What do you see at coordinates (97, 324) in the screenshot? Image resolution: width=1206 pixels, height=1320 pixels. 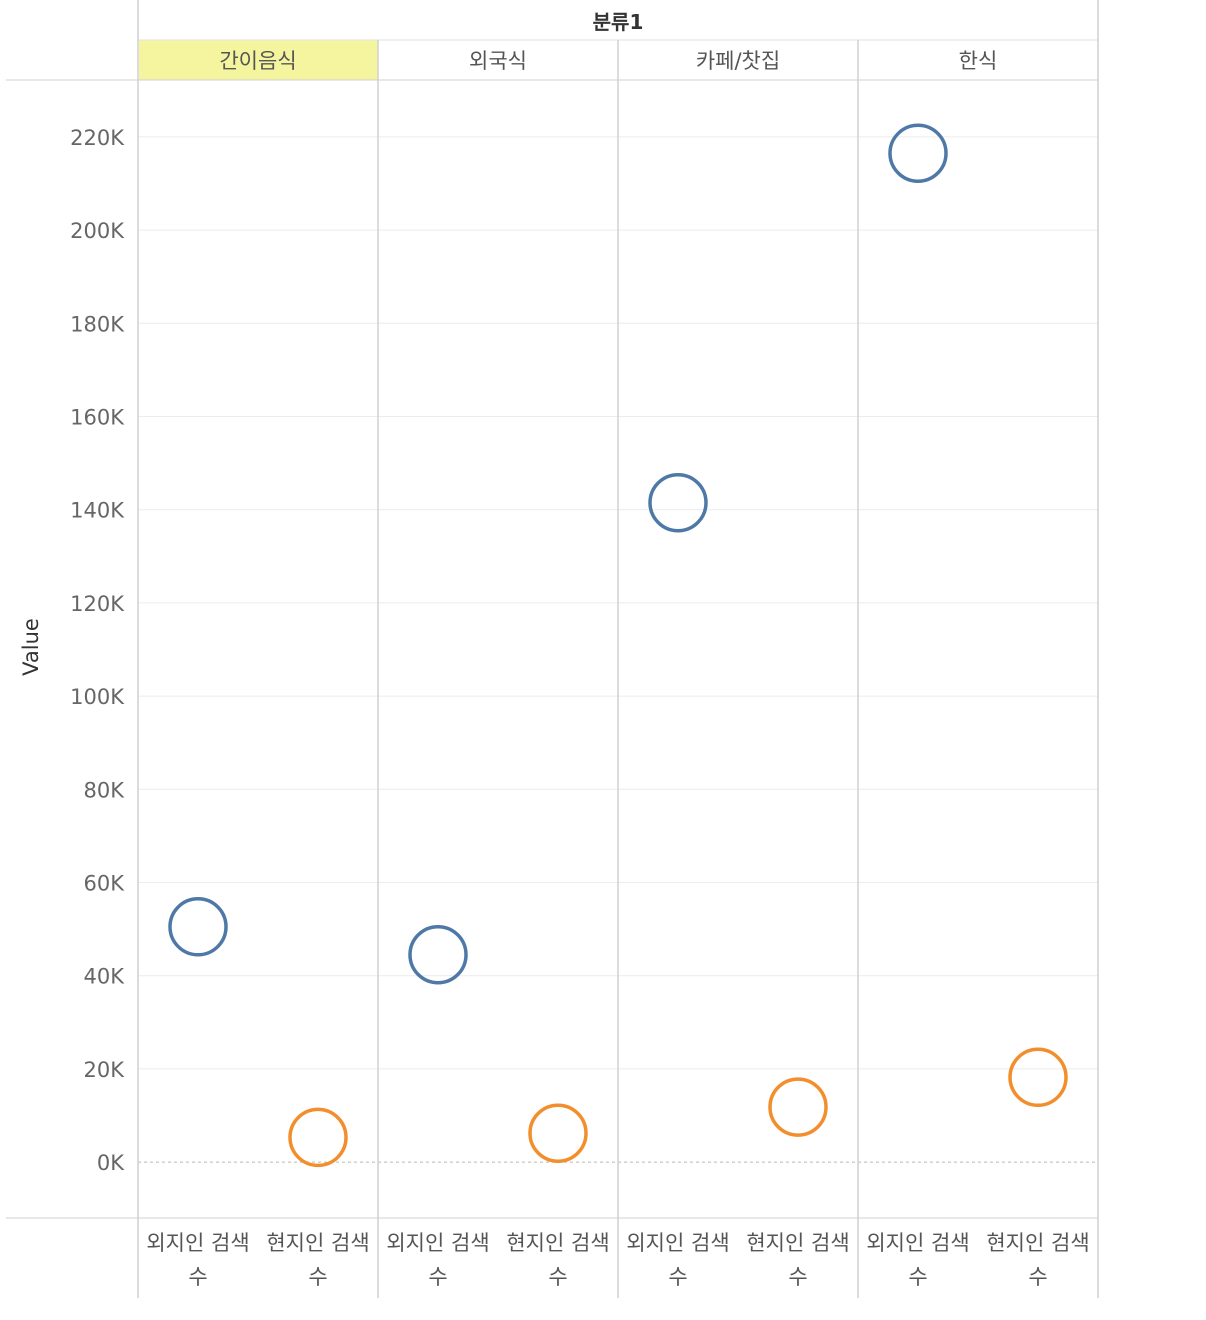 I see `y-tick-label-180K: 180K` at bounding box center [97, 324].